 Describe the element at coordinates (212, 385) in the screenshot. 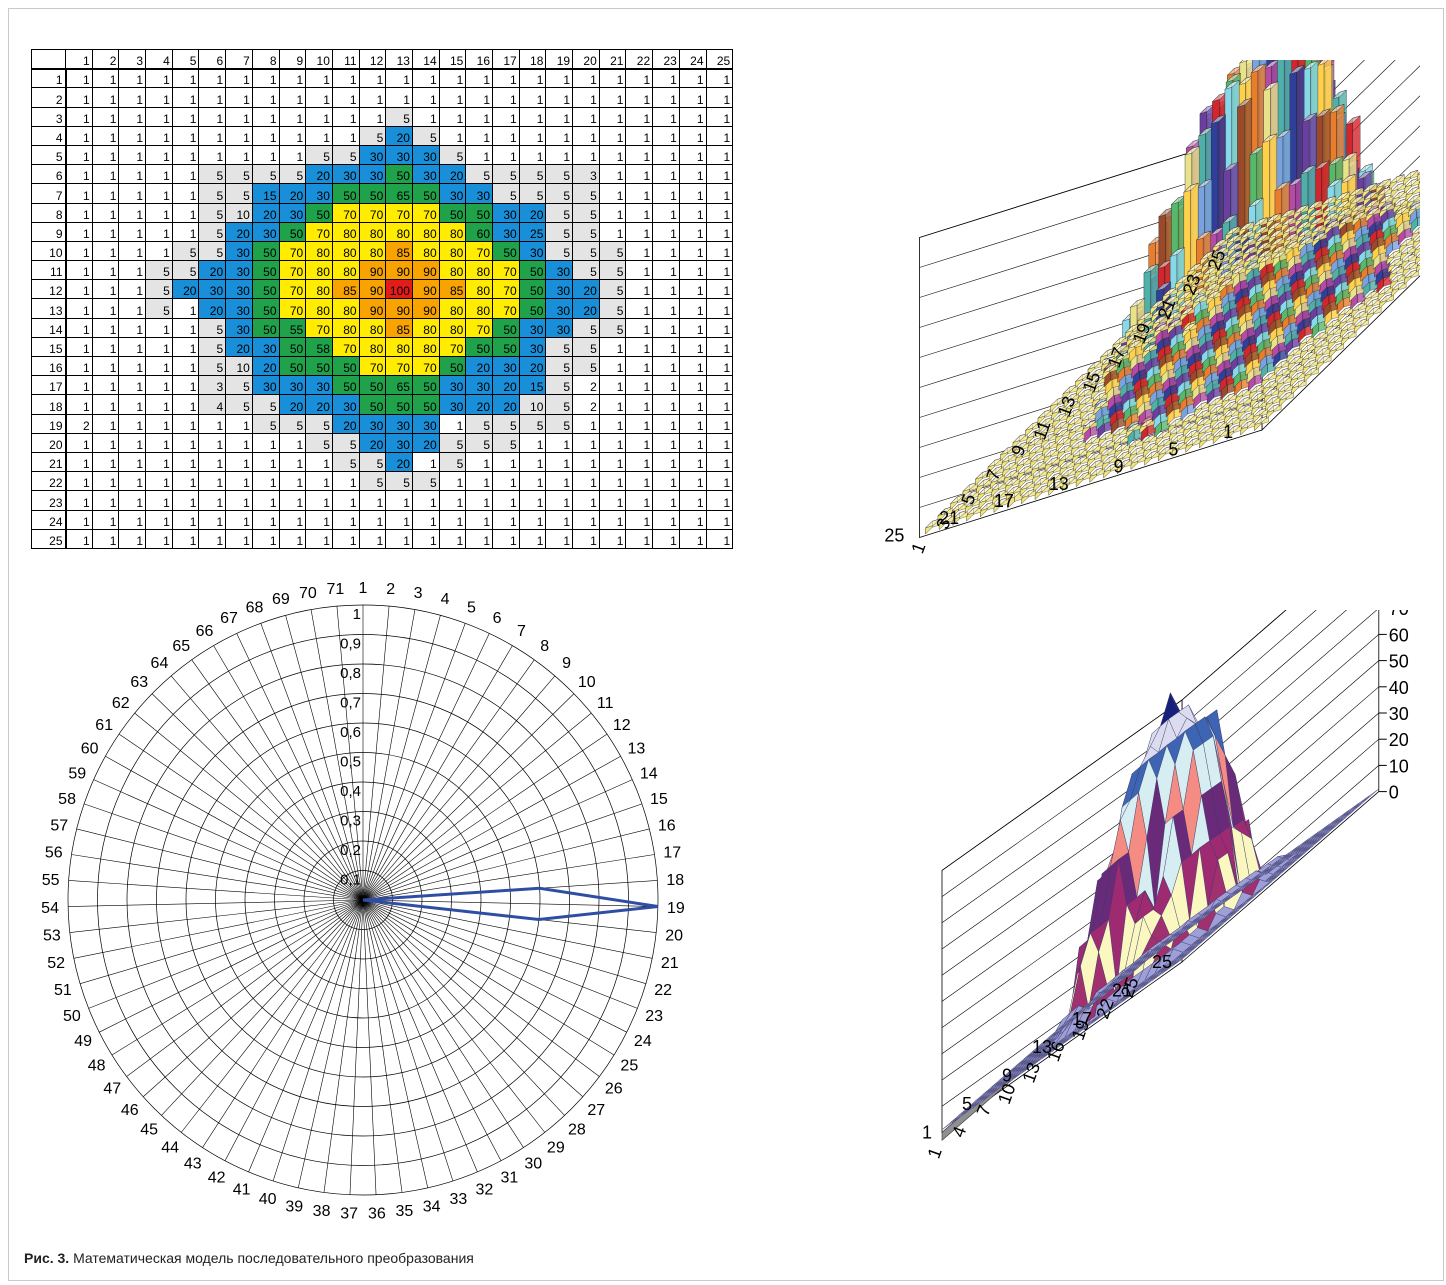

I see `heatmap-cell: 3` at that location.